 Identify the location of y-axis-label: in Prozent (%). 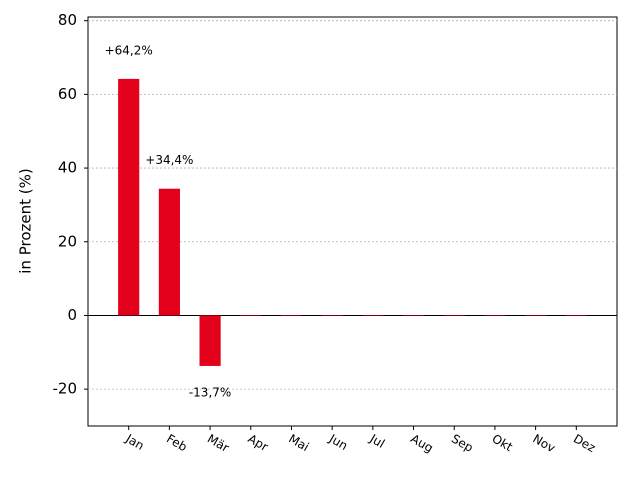
(26, 220).